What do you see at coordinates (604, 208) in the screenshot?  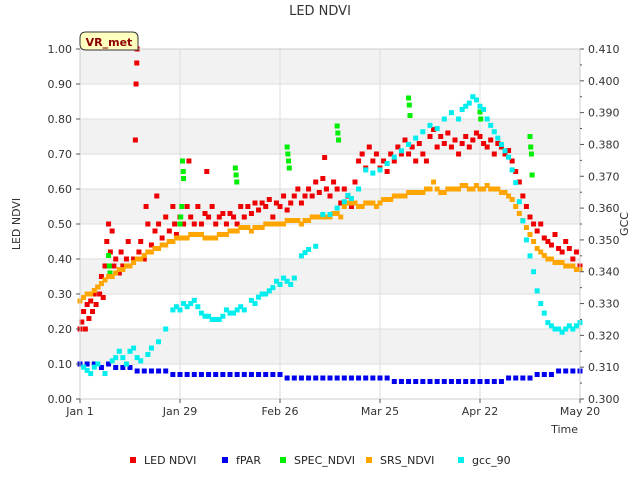 I see `y-right-tick-label: 0.360` at bounding box center [604, 208].